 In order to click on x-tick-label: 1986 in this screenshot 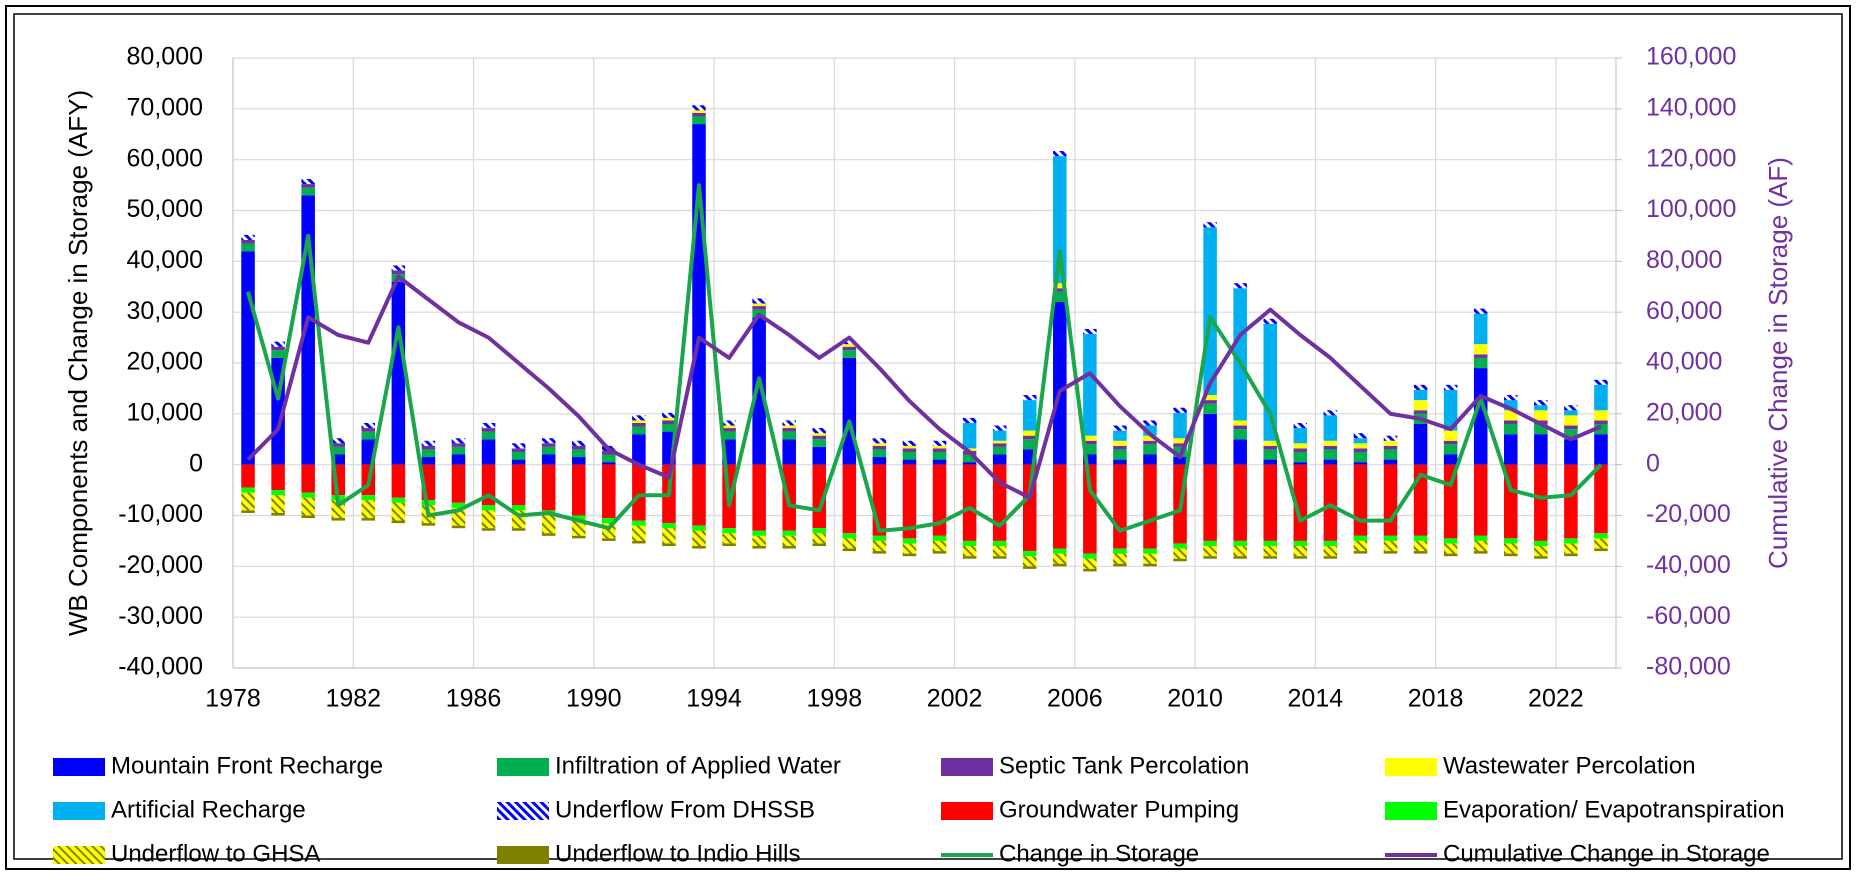, I will do `click(474, 699)`.